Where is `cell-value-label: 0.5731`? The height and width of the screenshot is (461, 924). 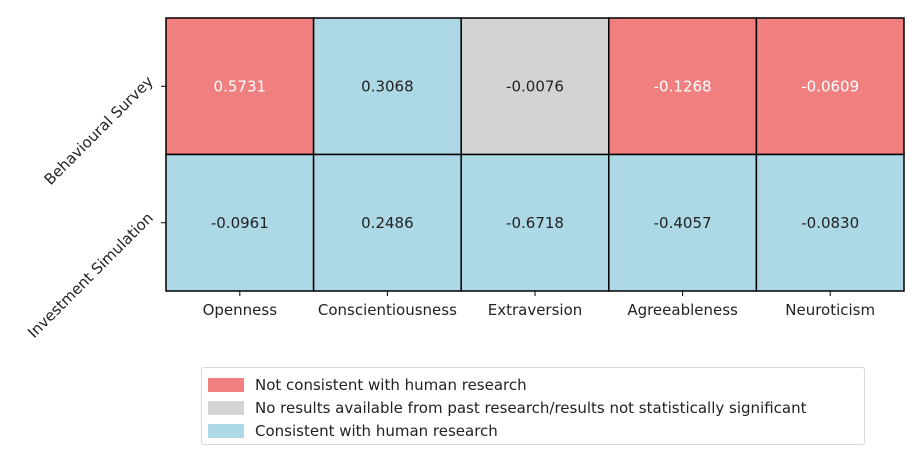 cell-value-label: 0.5731 is located at coordinates (240, 86).